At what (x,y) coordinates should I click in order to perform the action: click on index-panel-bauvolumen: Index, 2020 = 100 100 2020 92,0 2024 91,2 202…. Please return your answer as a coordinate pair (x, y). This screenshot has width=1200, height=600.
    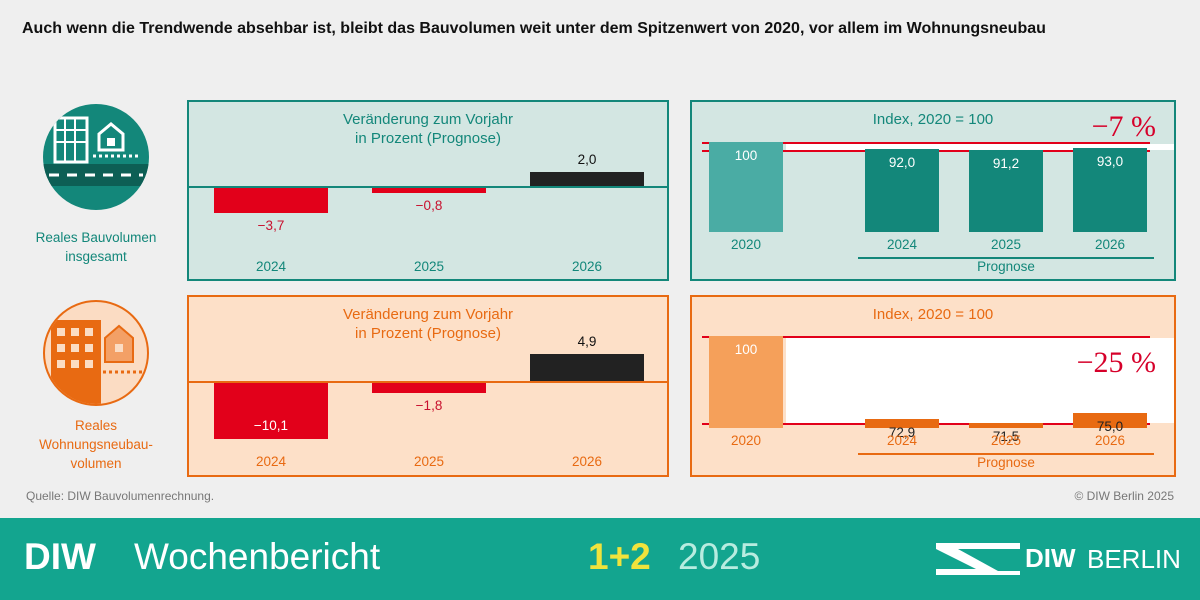
    Looking at the image, I should click on (933, 190).